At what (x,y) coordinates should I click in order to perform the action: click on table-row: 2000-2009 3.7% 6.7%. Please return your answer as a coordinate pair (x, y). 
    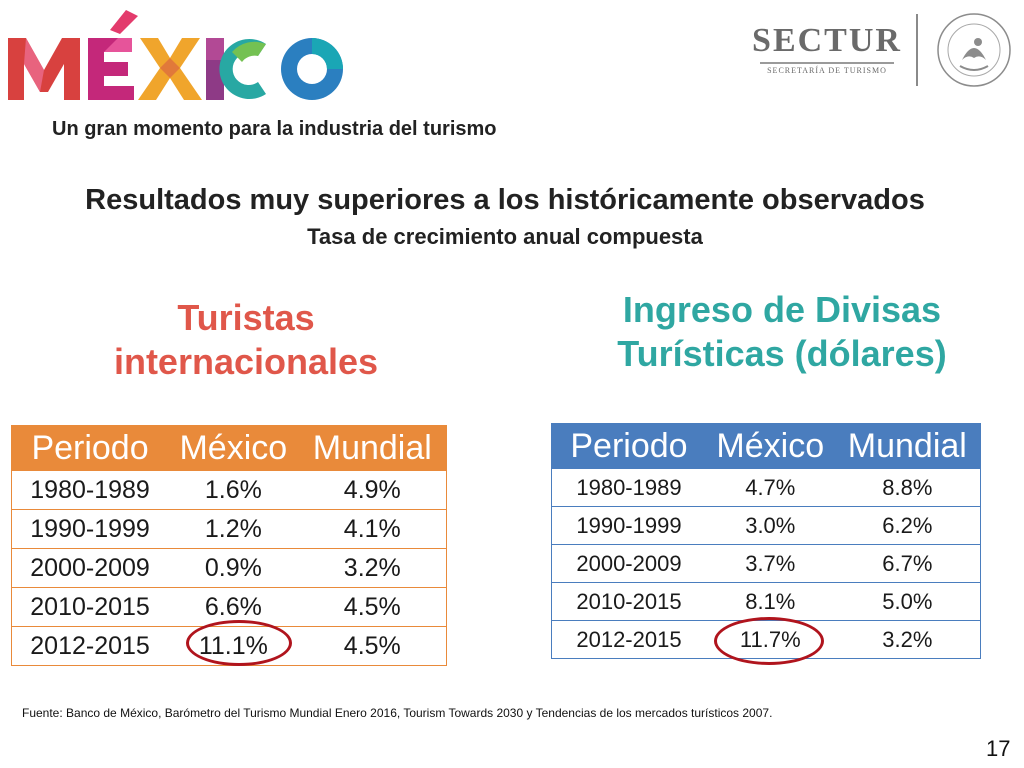
    Looking at the image, I should click on (766, 563).